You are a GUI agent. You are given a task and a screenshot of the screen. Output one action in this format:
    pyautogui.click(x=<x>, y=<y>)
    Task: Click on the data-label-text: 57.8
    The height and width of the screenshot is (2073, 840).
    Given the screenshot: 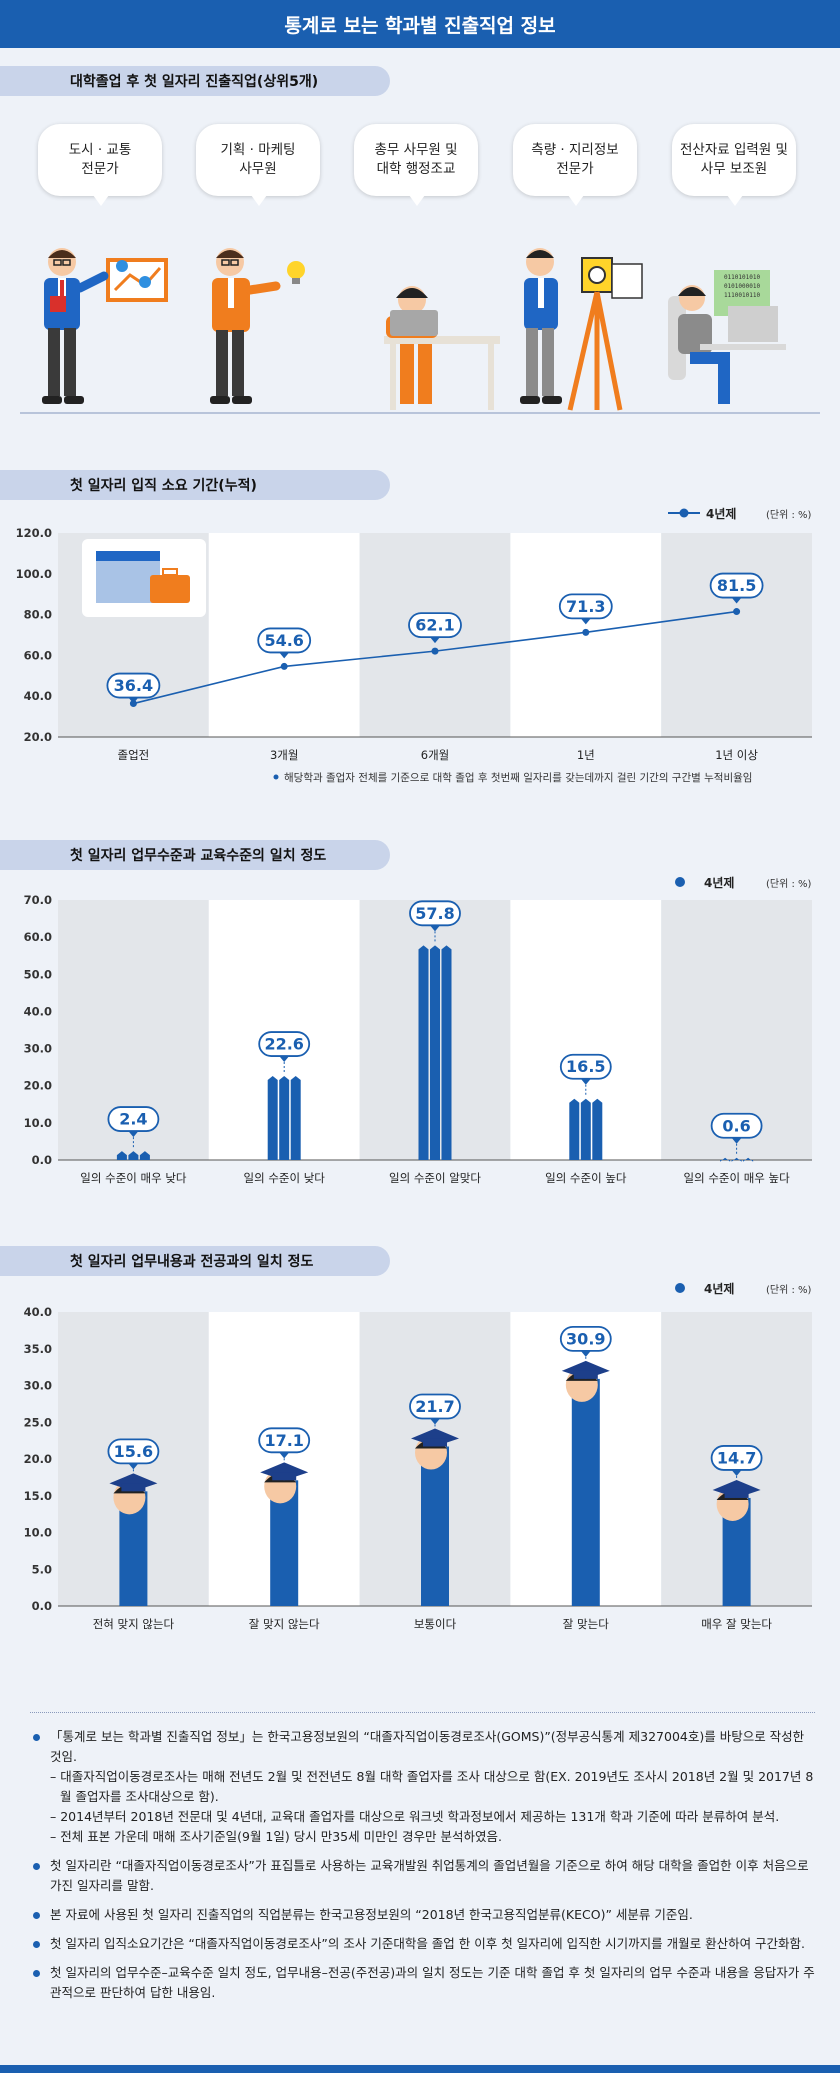 What is the action you would take?
    pyautogui.click(x=434, y=913)
    